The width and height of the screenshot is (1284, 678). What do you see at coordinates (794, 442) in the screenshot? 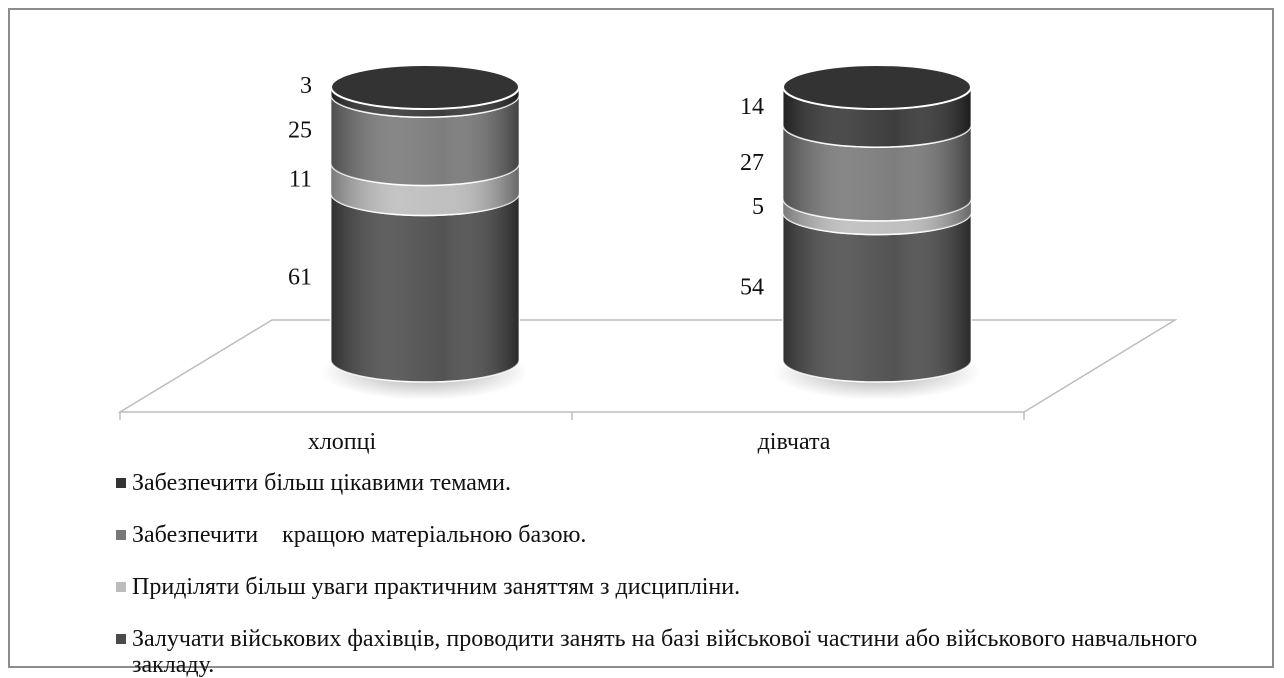
I see `category-label: дівчата` at bounding box center [794, 442].